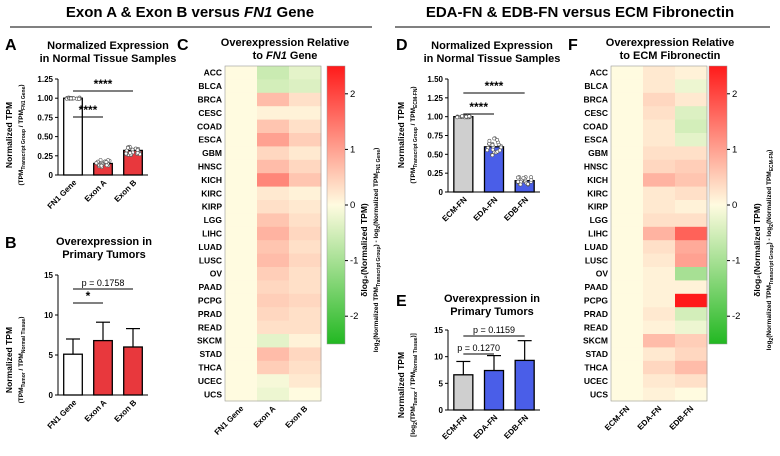 The width and height of the screenshot is (780, 456). What do you see at coordinates (211, 193) in the screenshot?
I see `panel-c-row-label: KIRC` at bounding box center [211, 193].